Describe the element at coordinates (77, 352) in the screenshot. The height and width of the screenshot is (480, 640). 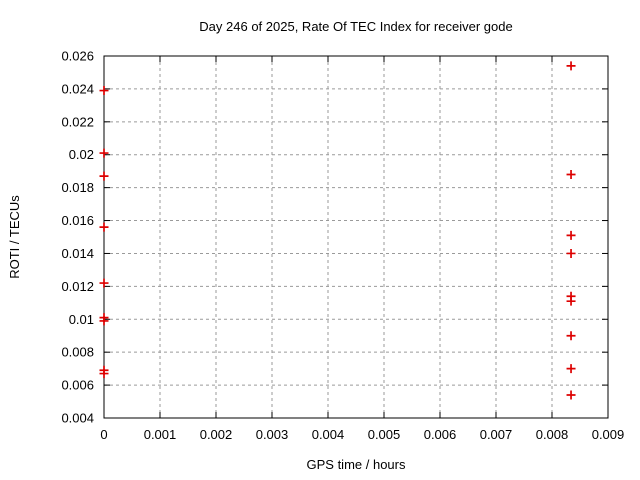
I see `y-tick-label: 0.008` at that location.